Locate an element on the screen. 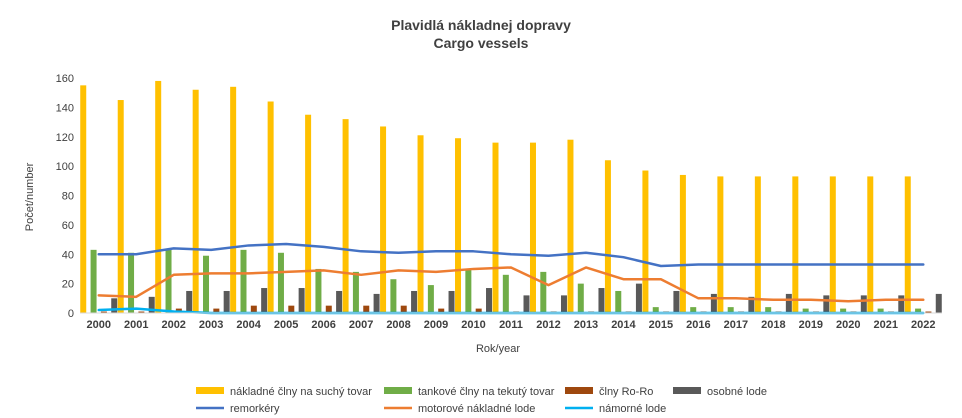 This screenshot has height=418, width=962. bar-2018-s3 is located at coordinates (788, 303).